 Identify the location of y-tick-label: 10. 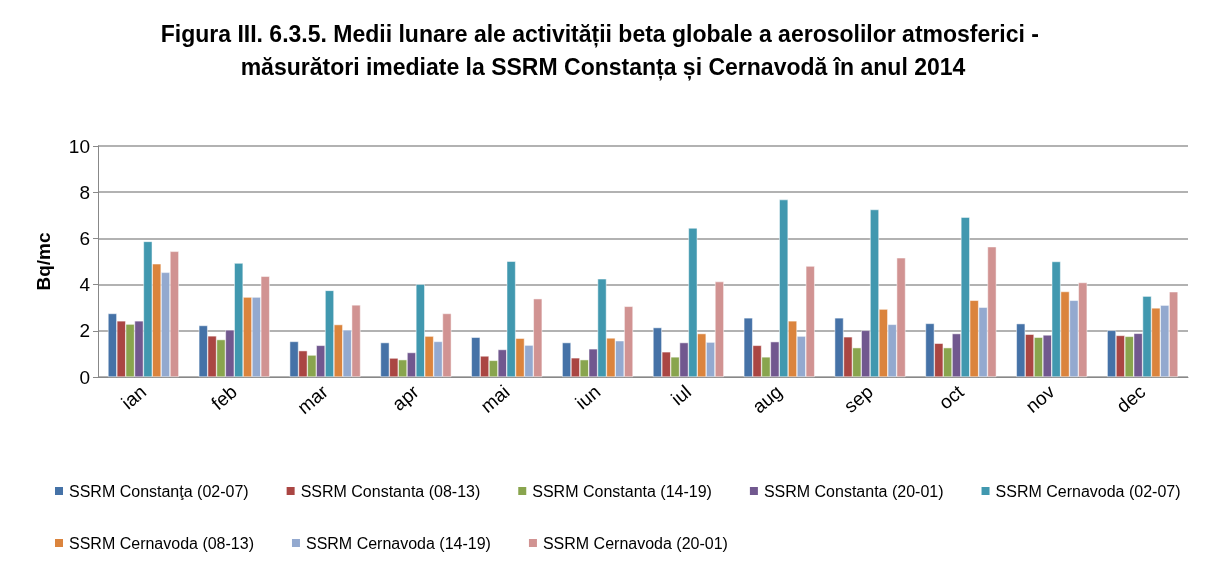
(79, 146).